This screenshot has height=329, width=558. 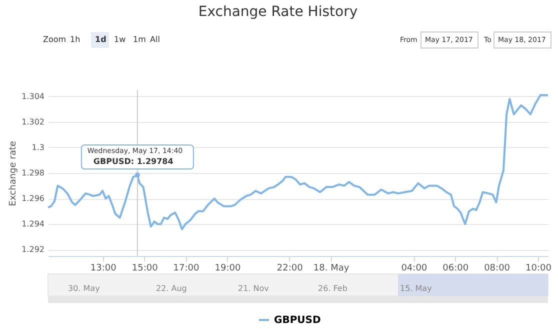 What do you see at coordinates (38, 147) in the screenshot?
I see `y-tick-label: 1.3` at bounding box center [38, 147].